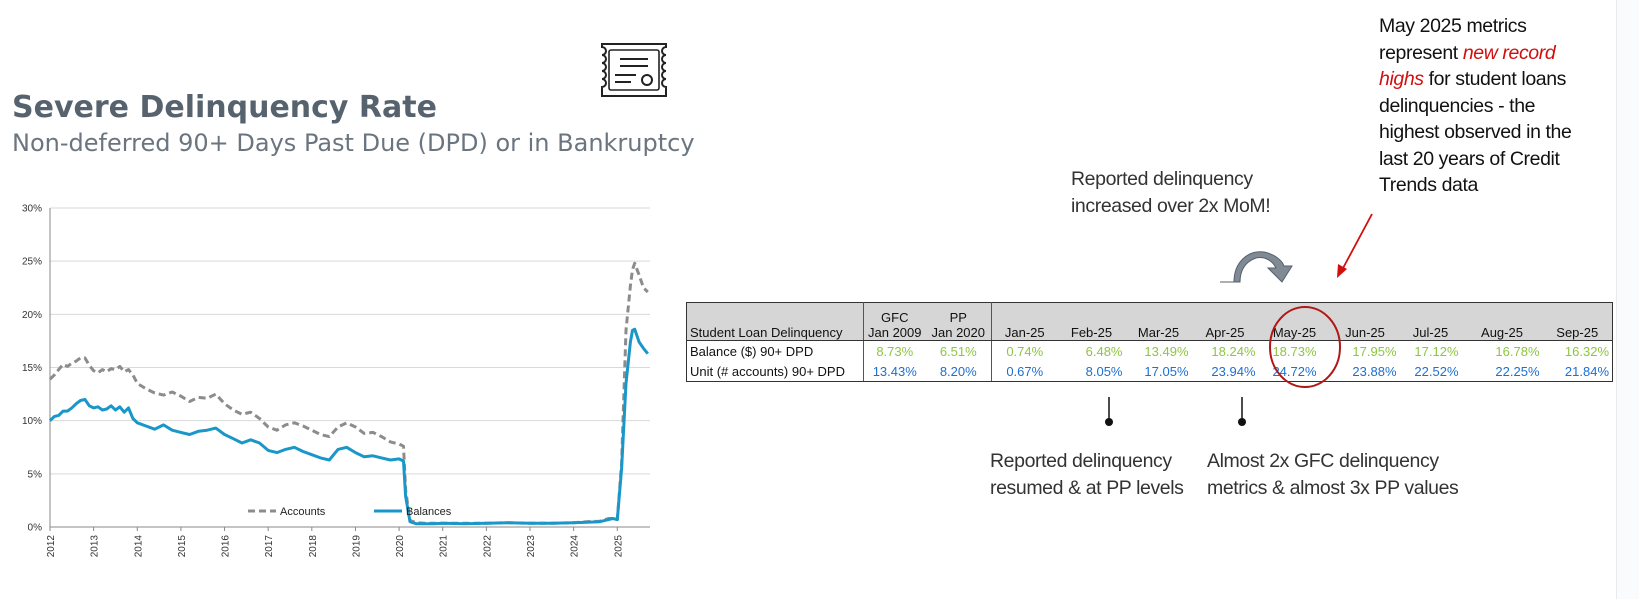  Describe the element at coordinates (35, 474) in the screenshot. I see `y-tick-label: 5%` at that location.